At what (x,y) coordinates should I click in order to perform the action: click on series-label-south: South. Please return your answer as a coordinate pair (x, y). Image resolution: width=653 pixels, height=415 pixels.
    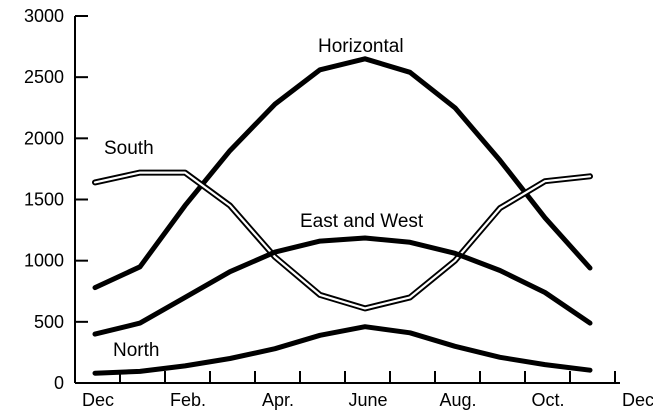
    Looking at the image, I should click on (129, 148).